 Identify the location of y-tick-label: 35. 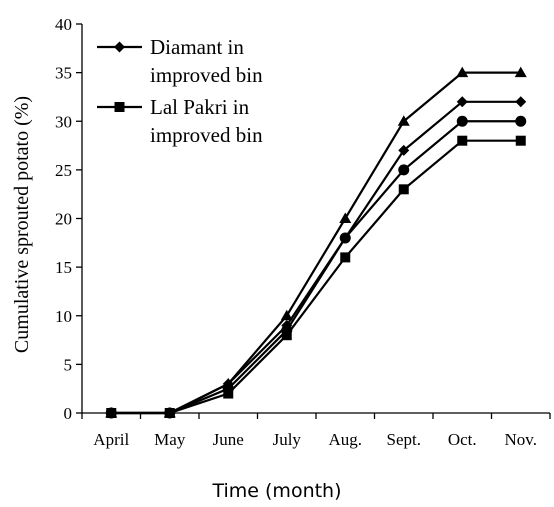
(63, 73).